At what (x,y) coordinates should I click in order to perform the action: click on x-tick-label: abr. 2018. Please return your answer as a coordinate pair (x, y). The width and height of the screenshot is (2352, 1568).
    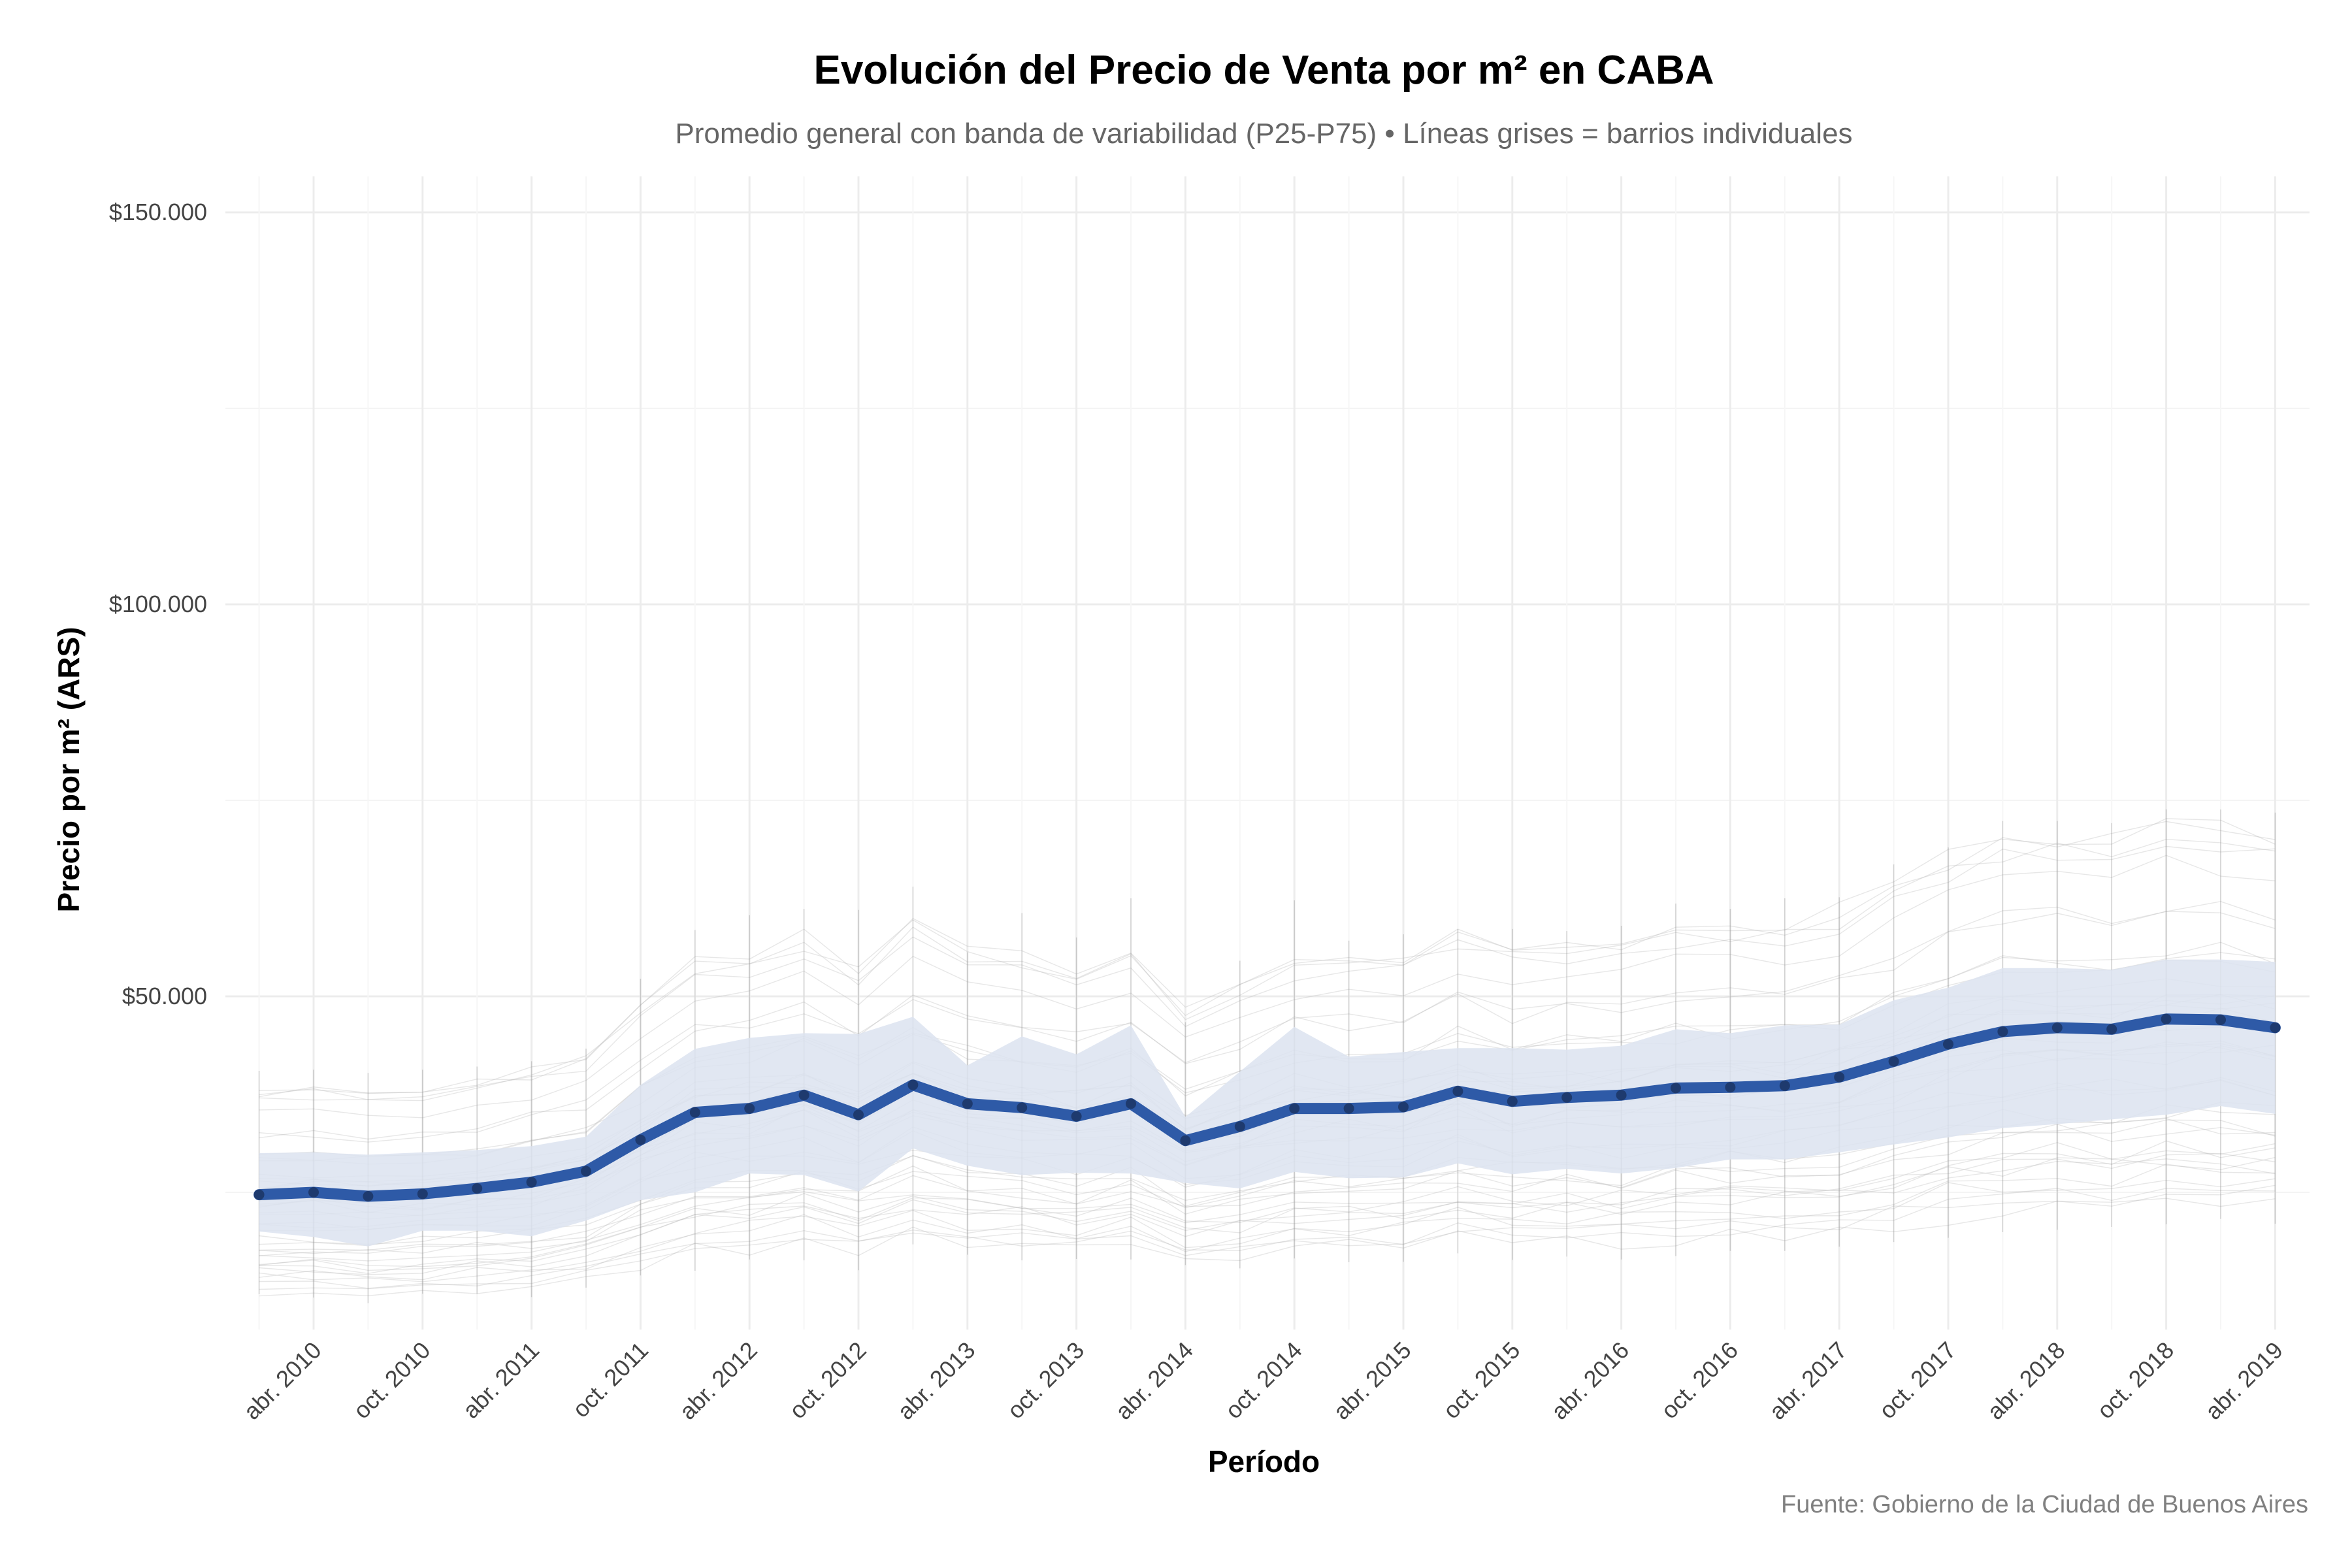
    Looking at the image, I should click on (2026, 1381).